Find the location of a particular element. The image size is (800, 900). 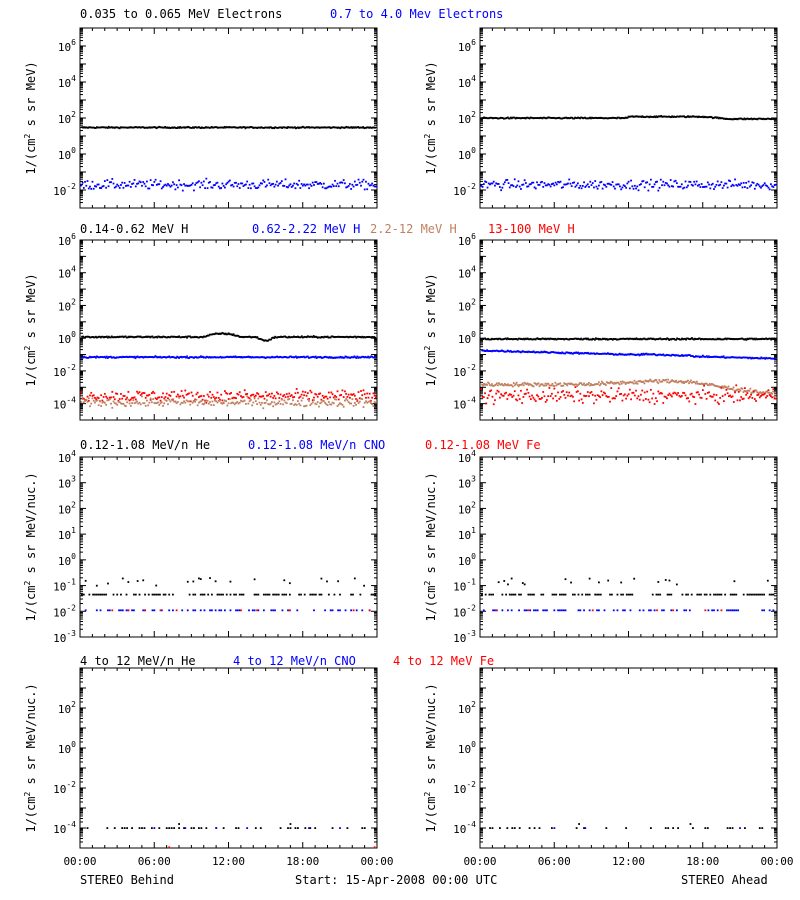

y-tick-label: 10-2 is located at coordinates (464, 611).